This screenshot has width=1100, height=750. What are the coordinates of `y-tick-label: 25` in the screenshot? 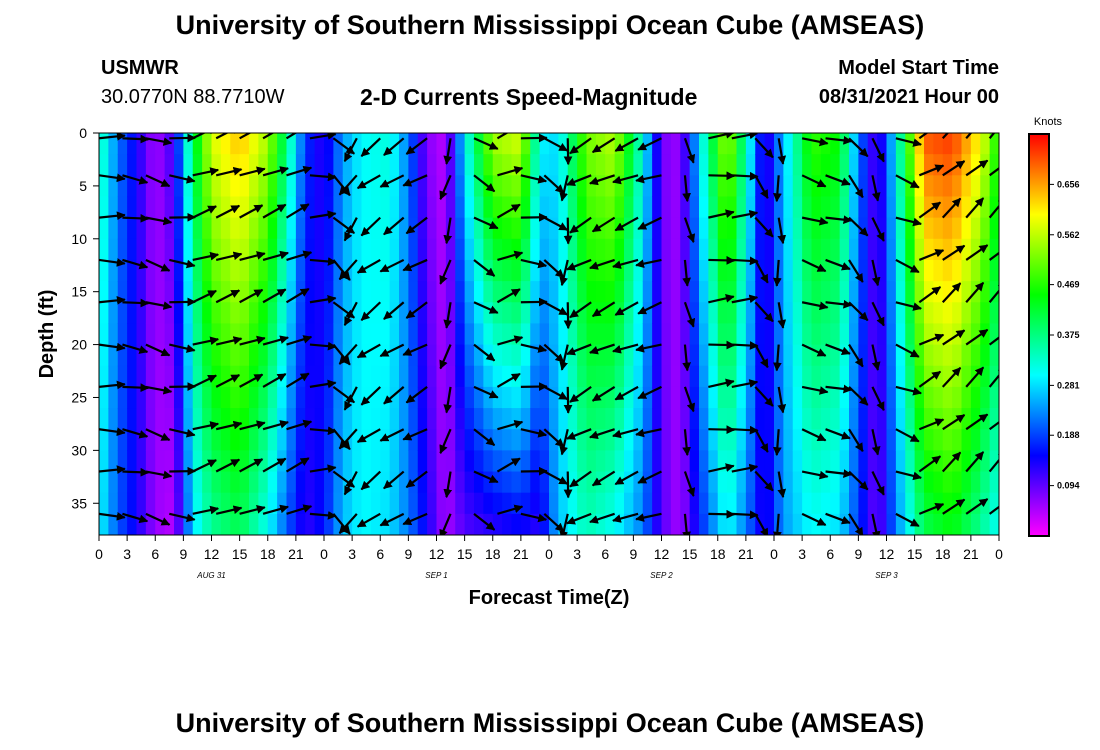 It's located at (79, 397).